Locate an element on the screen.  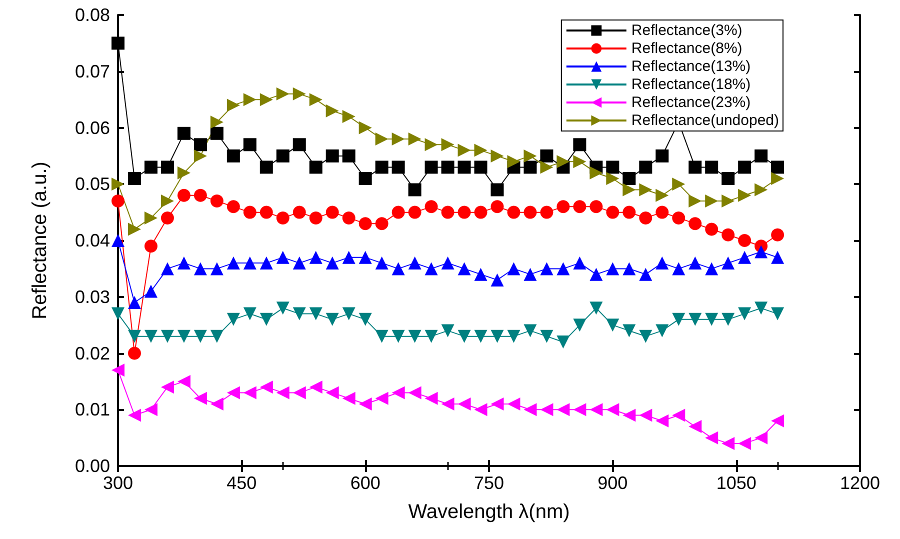
legend-label: Reflectance(23%) is located at coordinates (691, 102).